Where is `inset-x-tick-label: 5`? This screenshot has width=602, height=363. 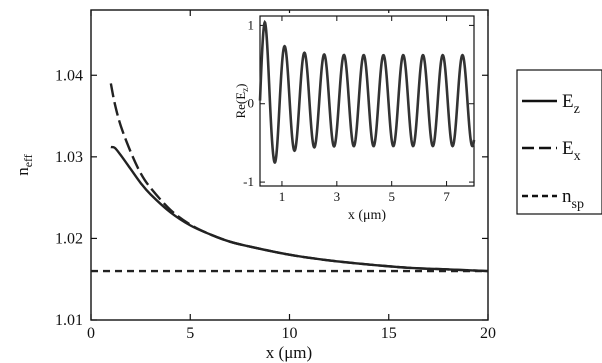 inset-x-tick-label: 5 is located at coordinates (391, 196).